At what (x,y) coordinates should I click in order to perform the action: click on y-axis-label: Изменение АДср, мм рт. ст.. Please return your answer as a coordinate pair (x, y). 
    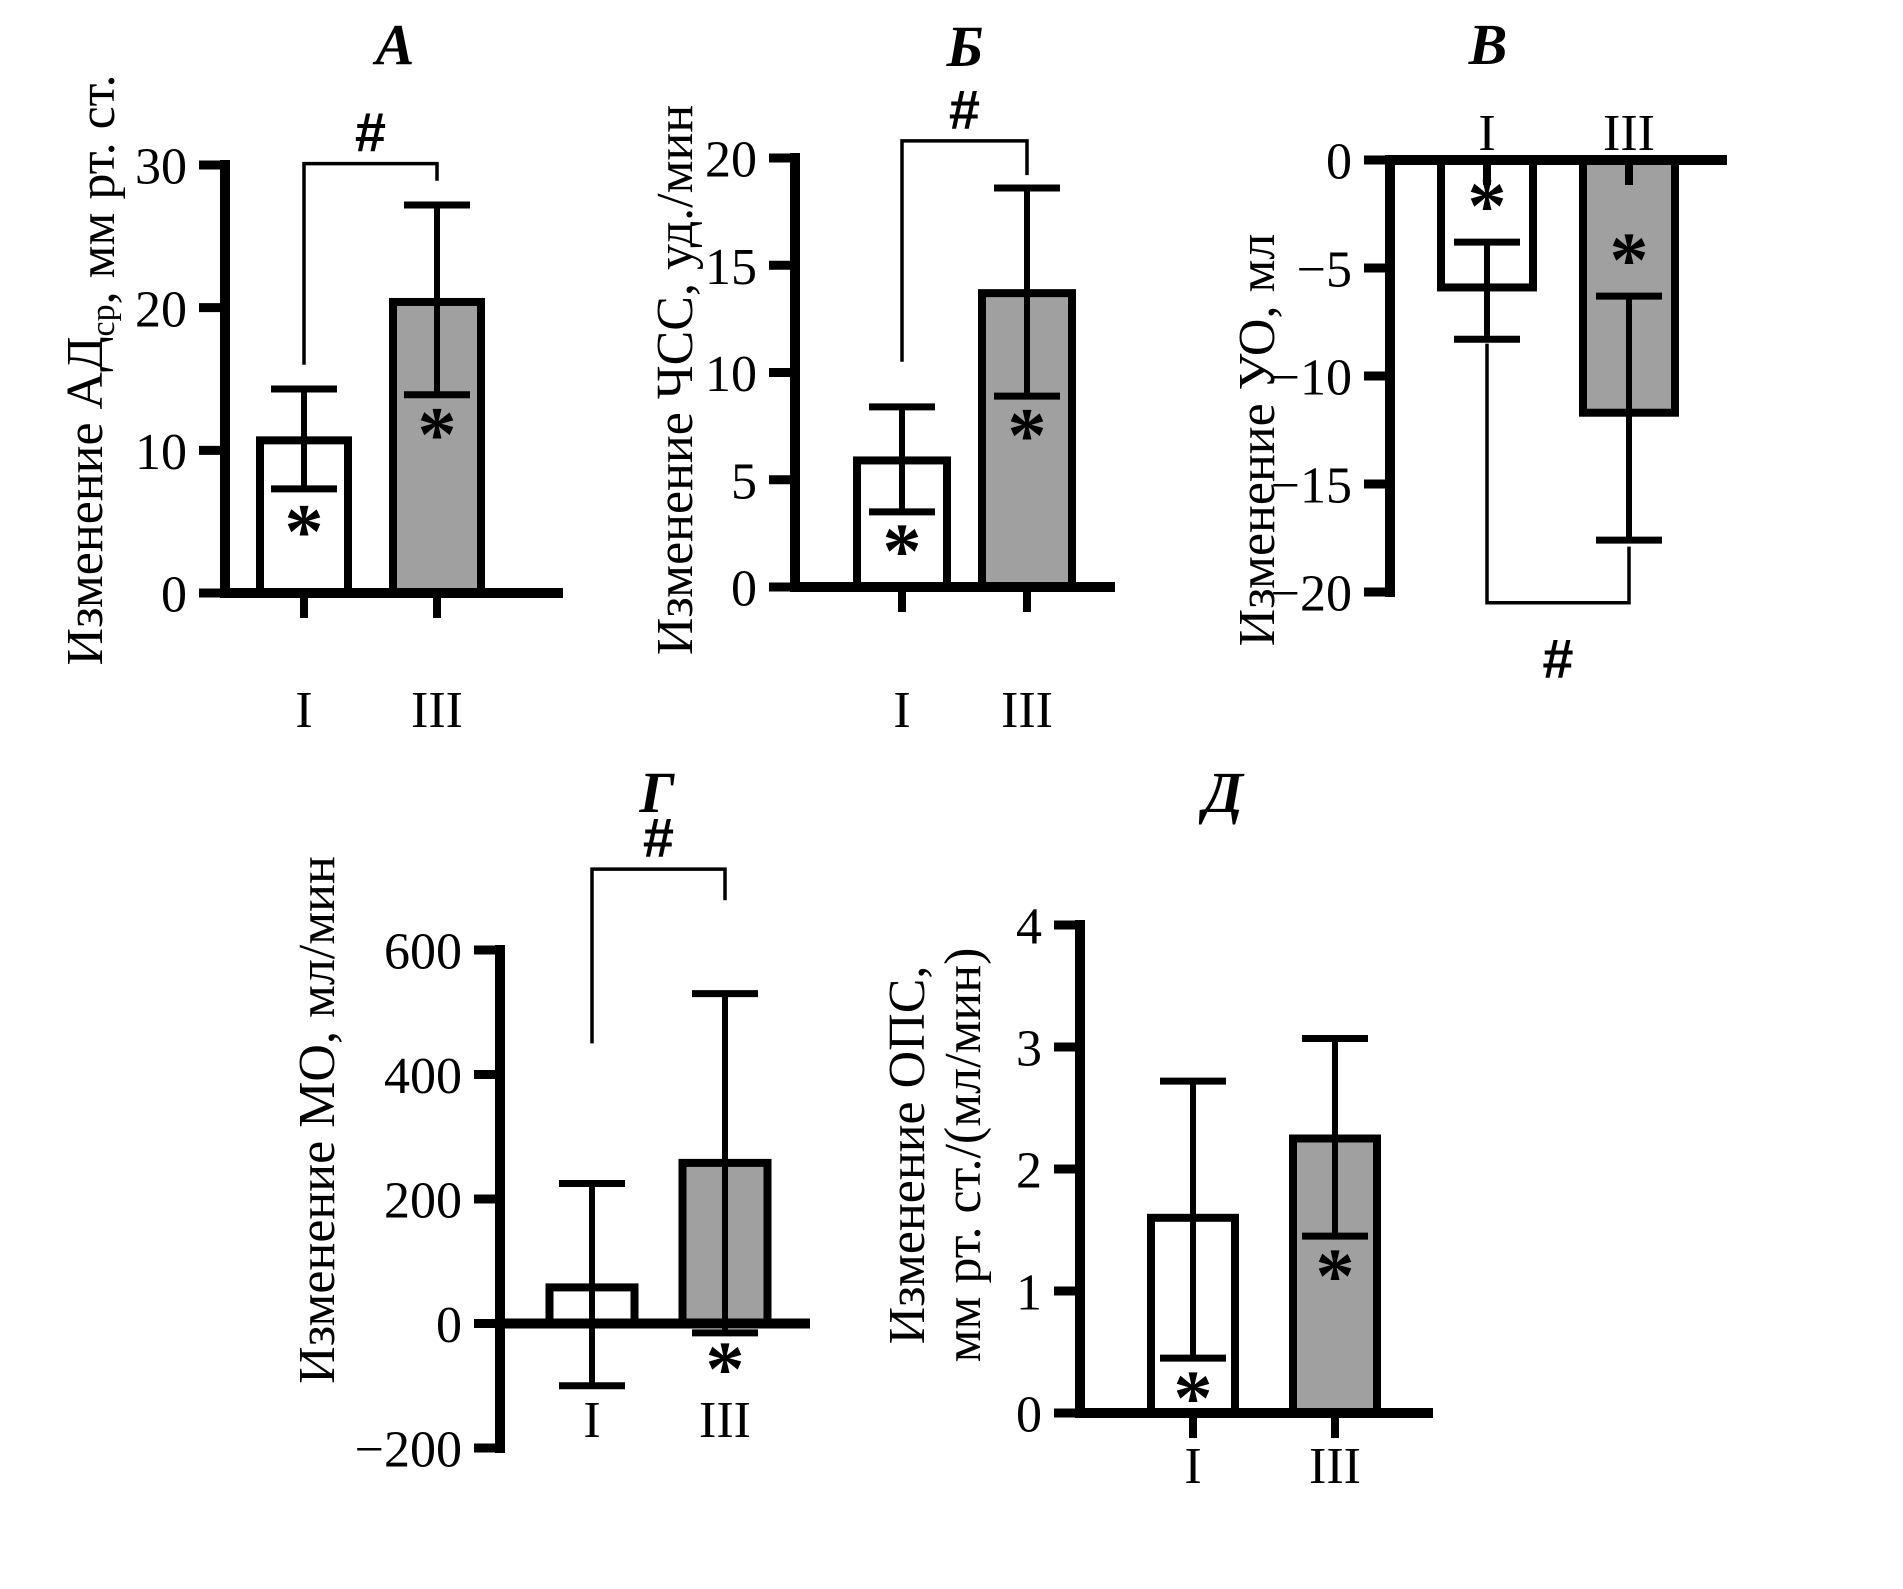
    Looking at the image, I should click on (91, 370).